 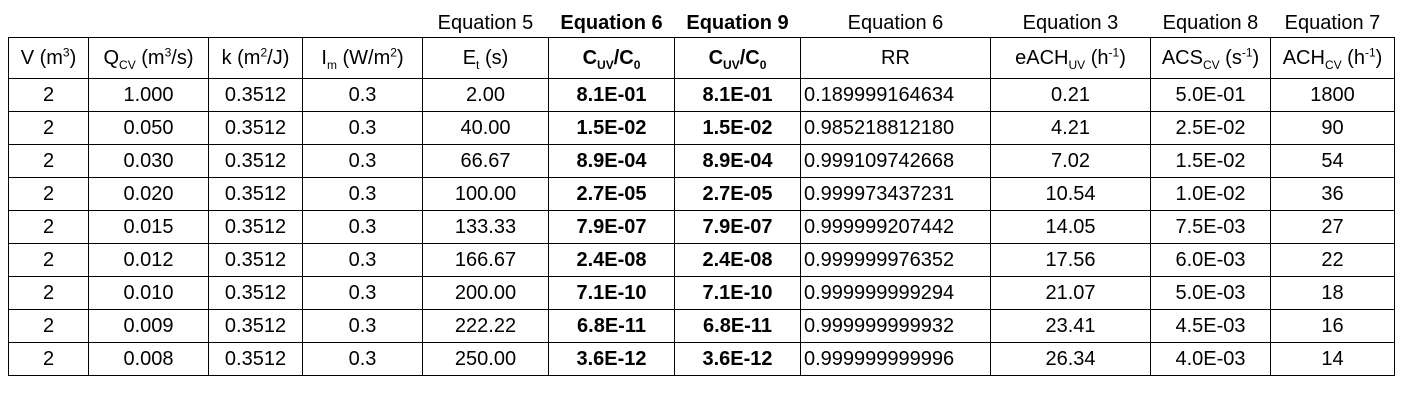 What do you see at coordinates (1070, 194) in the screenshot?
I see `table-cell: 10.54` at bounding box center [1070, 194].